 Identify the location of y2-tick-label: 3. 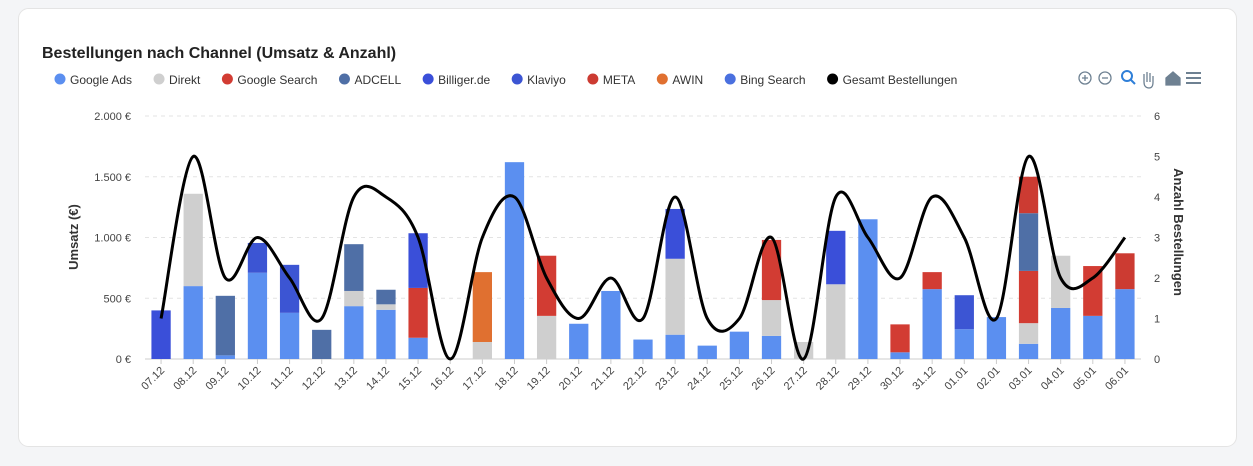
(1157, 239).